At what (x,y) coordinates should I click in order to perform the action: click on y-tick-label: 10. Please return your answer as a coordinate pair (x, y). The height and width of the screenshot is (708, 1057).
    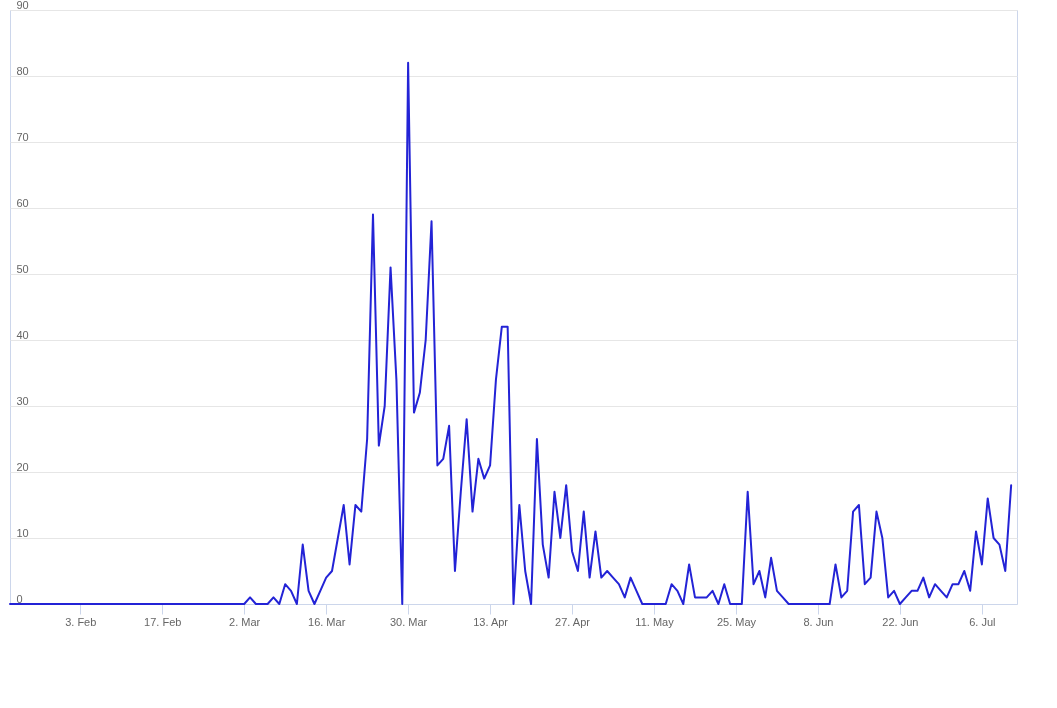
    Looking at the image, I should click on (22, 532).